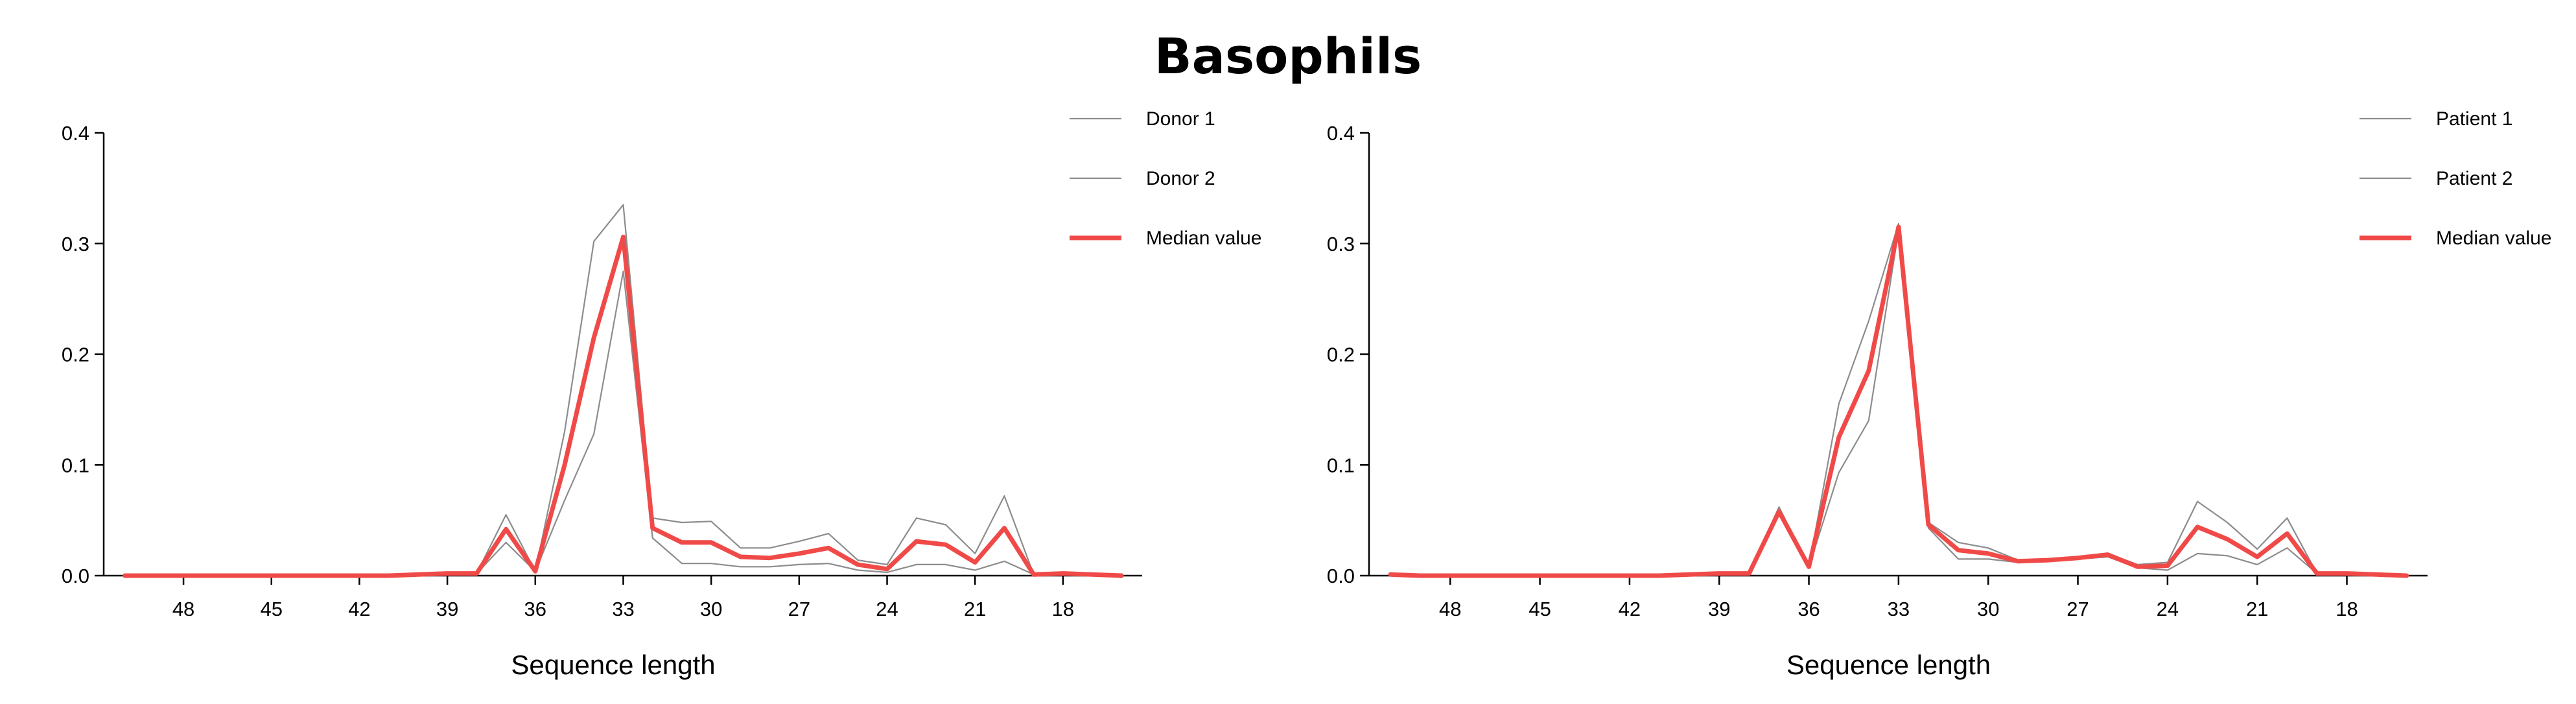  I want to click on legend-label: Patient 2, so click(2474, 179).